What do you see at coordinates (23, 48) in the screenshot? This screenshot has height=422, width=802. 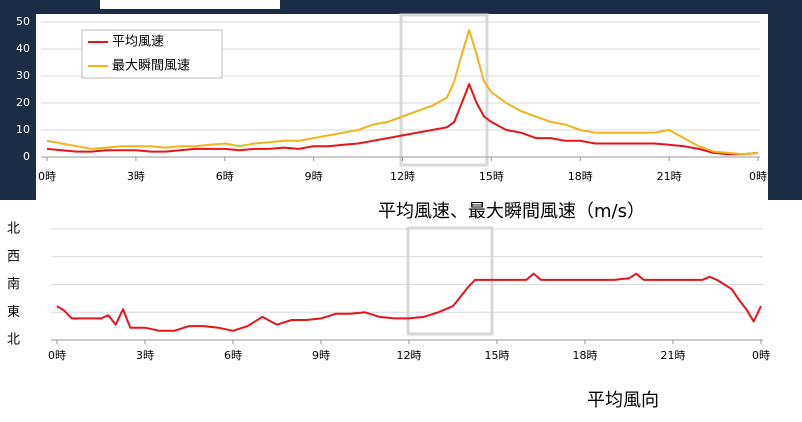 I see `y-tick-label: 40` at bounding box center [23, 48].